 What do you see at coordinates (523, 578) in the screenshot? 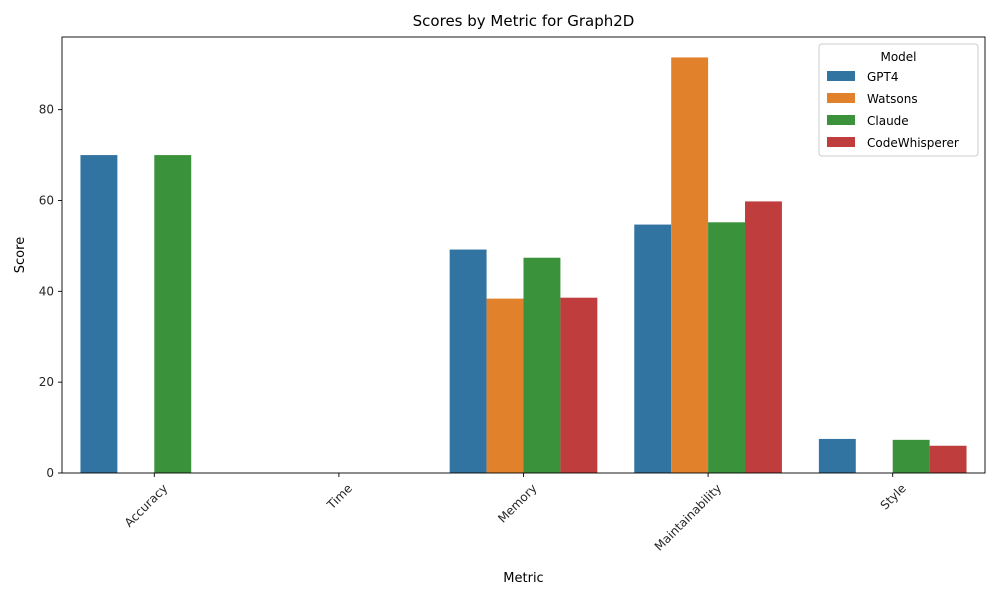
I see `x-axis-label: Metric` at bounding box center [523, 578].